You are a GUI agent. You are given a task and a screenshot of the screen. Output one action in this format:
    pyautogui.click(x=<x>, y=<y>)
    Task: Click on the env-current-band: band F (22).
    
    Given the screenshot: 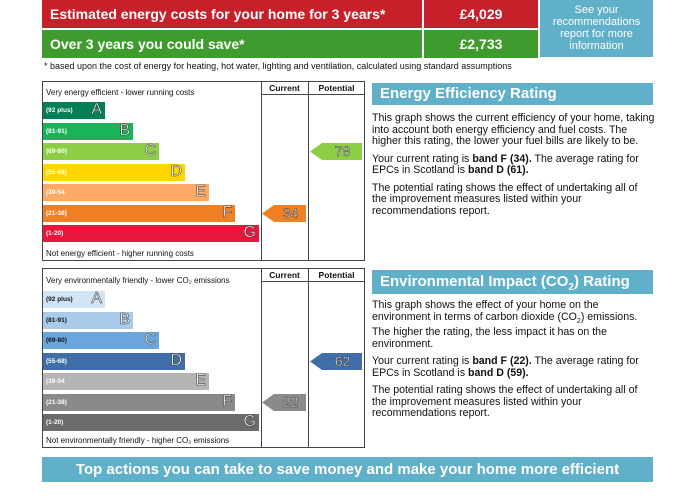 What is the action you would take?
    pyautogui.click(x=502, y=361)
    